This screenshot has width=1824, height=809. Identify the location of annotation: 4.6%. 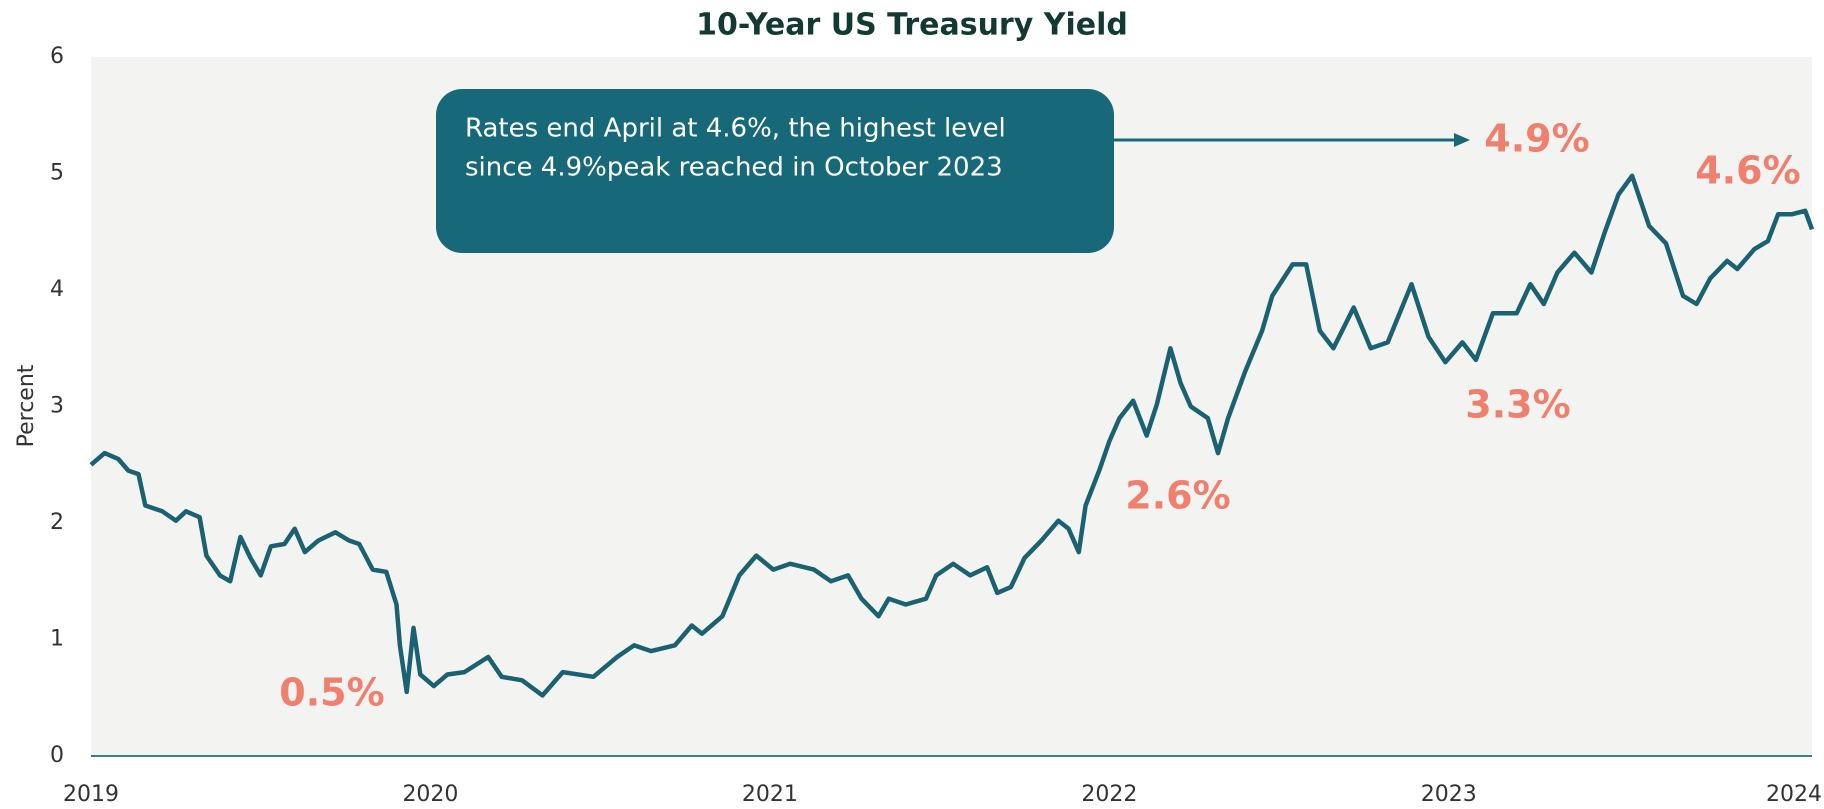
(1747, 171).